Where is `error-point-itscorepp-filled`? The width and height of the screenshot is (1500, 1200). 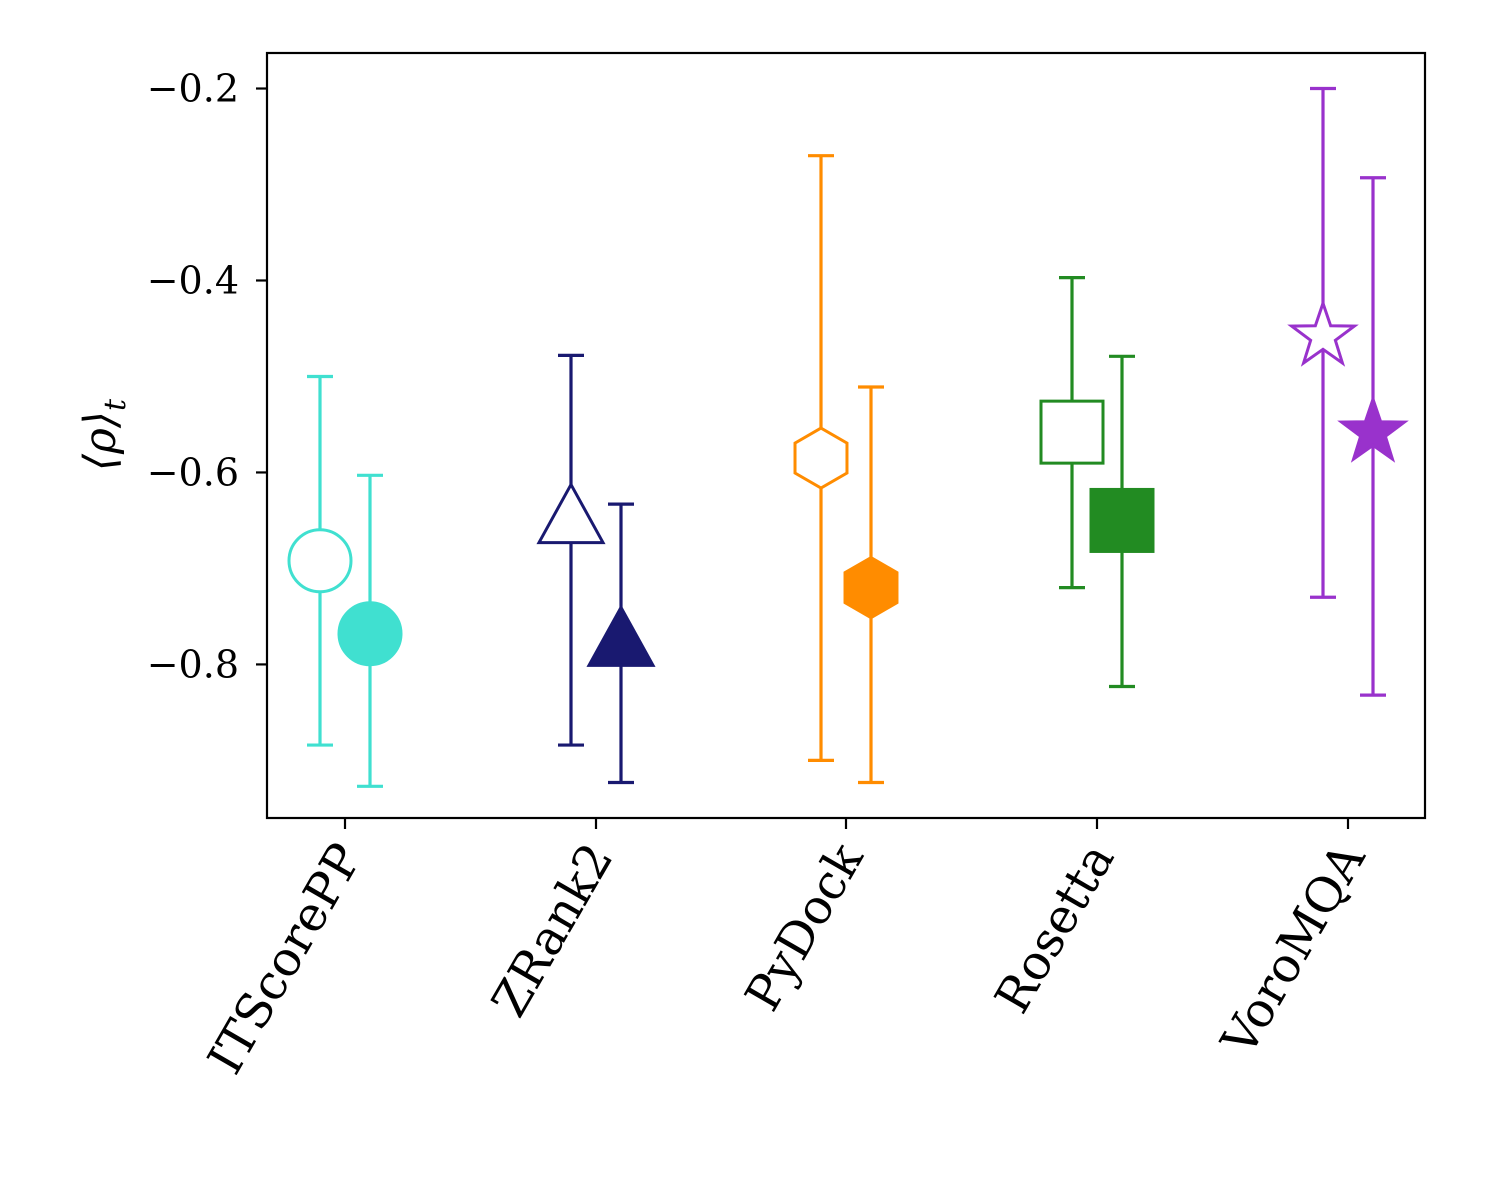 error-point-itscorepp-filled is located at coordinates (370, 630).